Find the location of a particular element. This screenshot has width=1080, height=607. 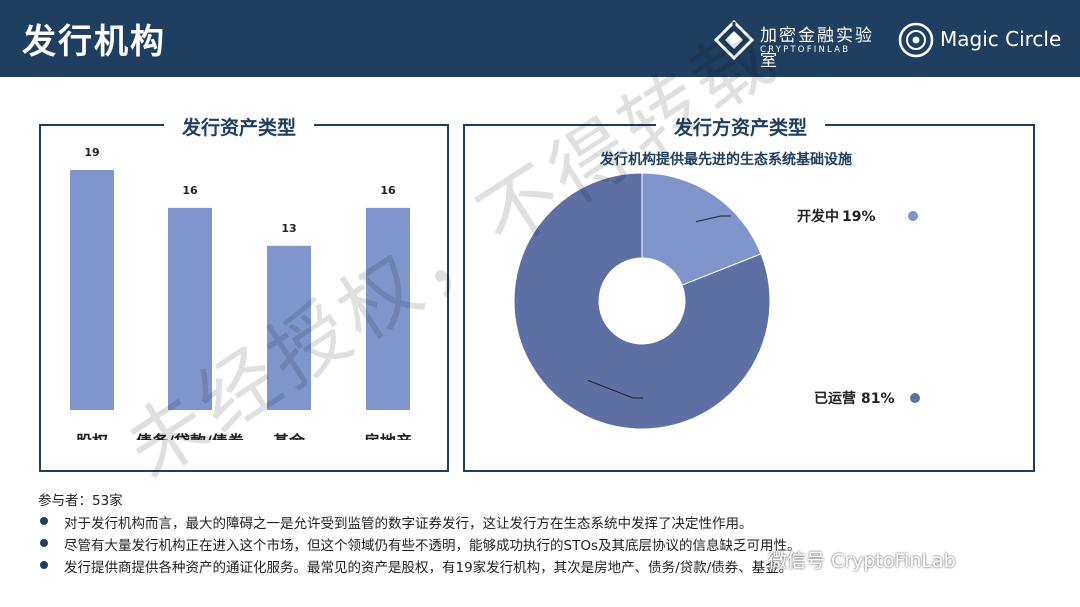

donut-value-label: 81% is located at coordinates (878, 399).